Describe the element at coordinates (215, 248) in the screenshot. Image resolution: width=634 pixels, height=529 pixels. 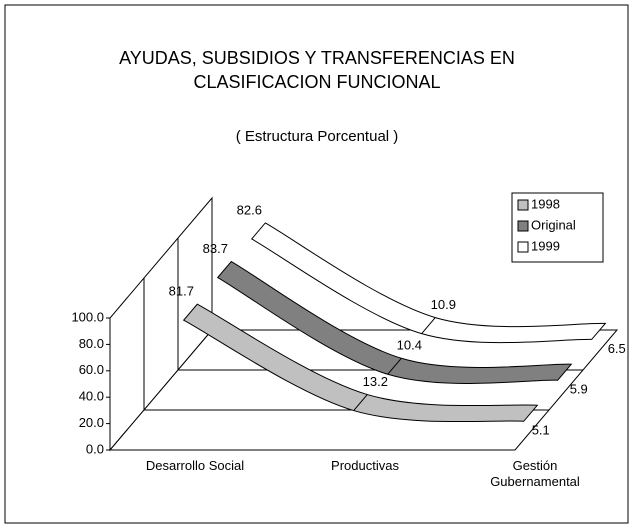
I see `data-label: 83.7` at that location.